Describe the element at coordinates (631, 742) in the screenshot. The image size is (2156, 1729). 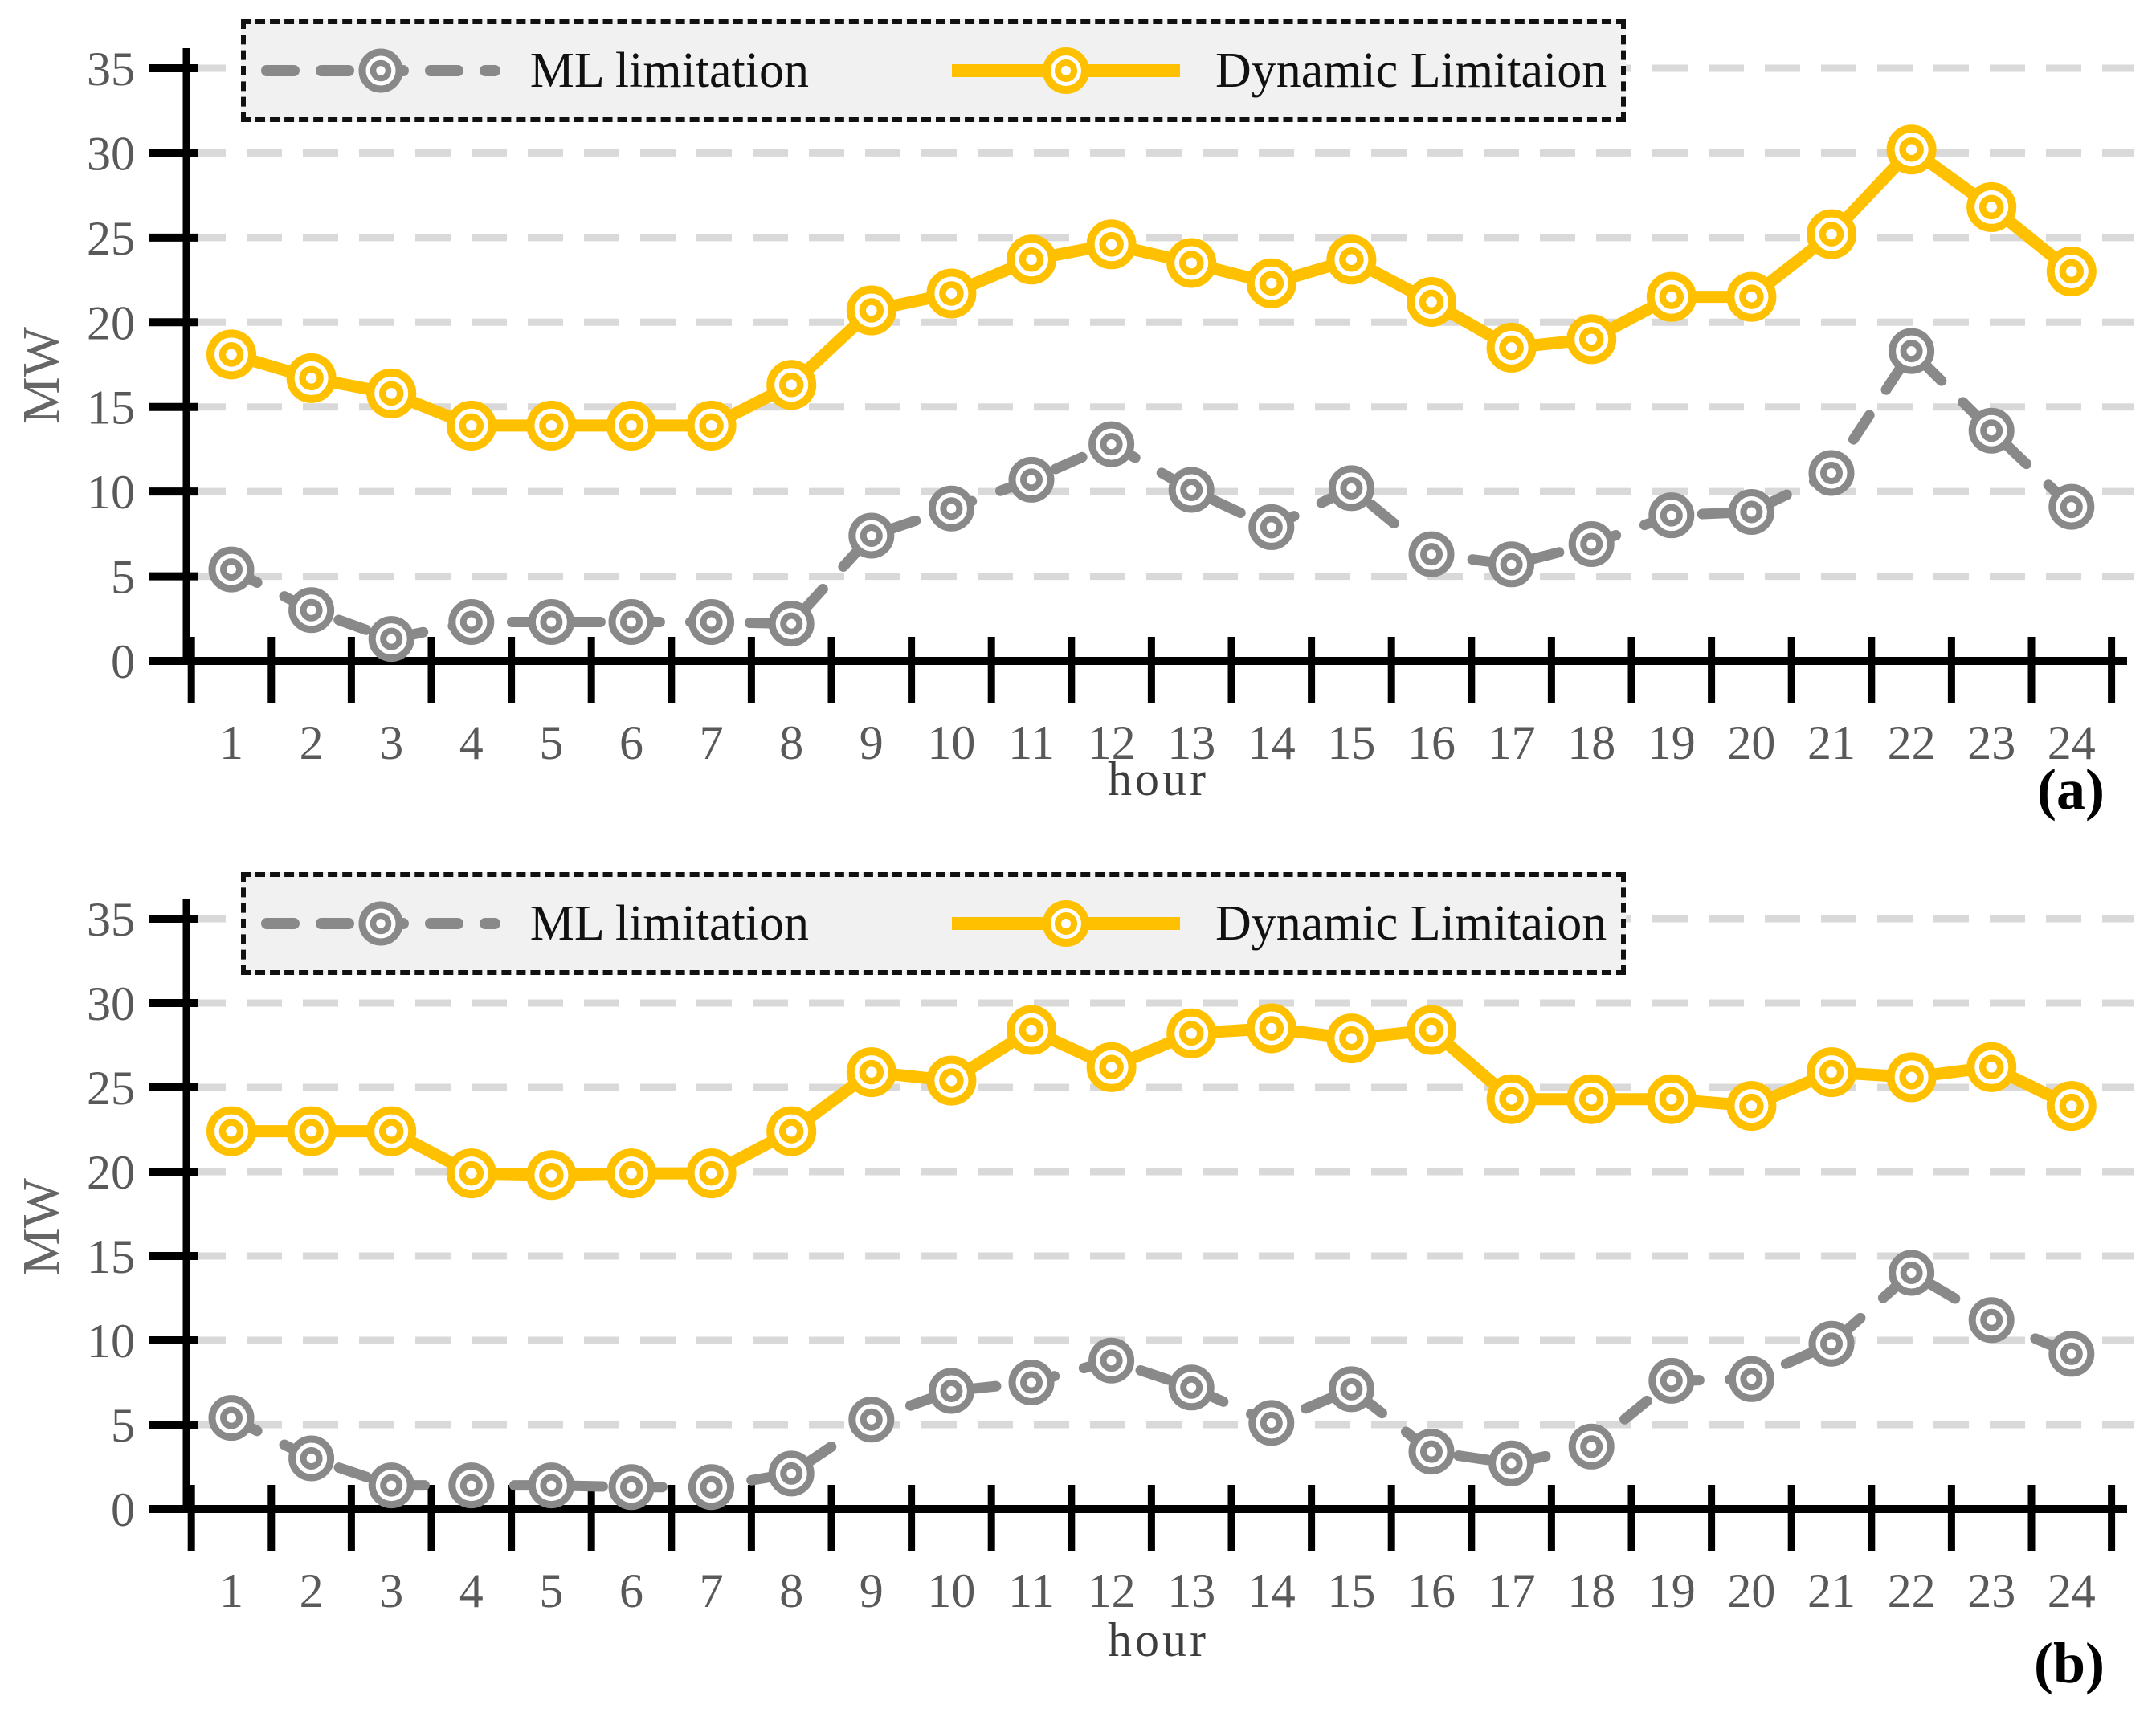
I see `x-tick-label: 6` at that location.